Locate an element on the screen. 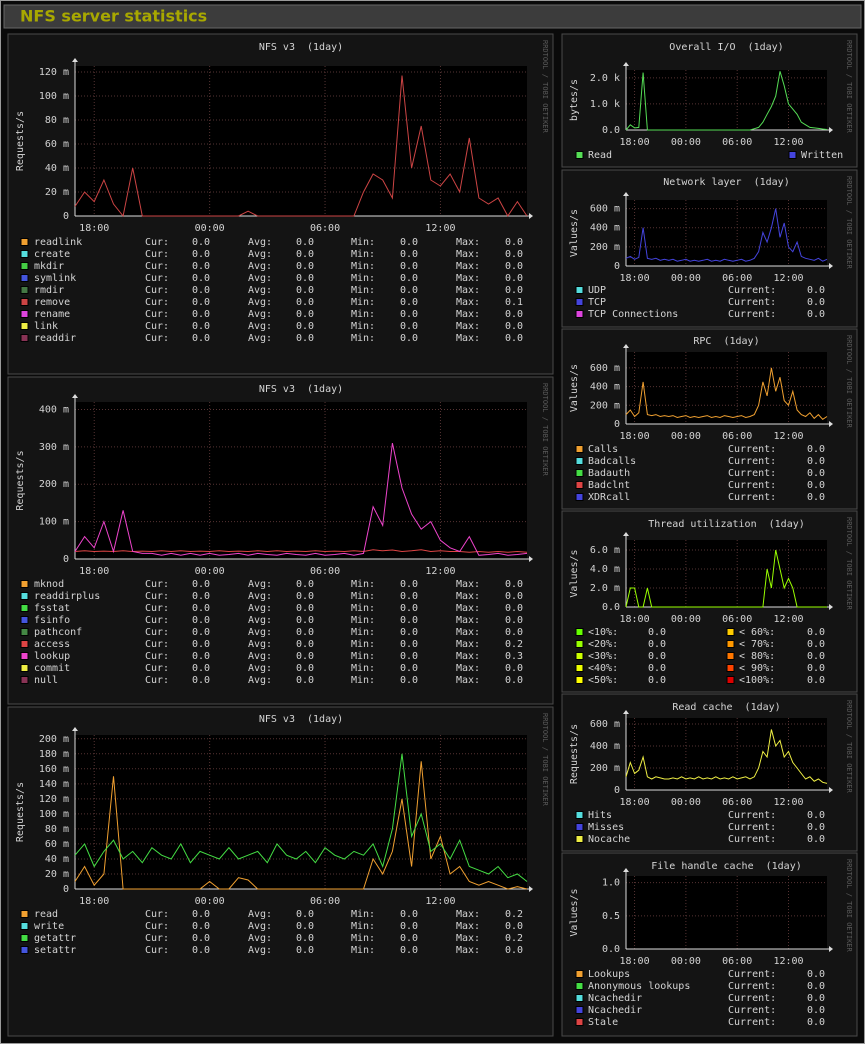 Image resolution: width=865 pixels, height=1044 pixels. legend-label: <30%: is located at coordinates (603, 656).